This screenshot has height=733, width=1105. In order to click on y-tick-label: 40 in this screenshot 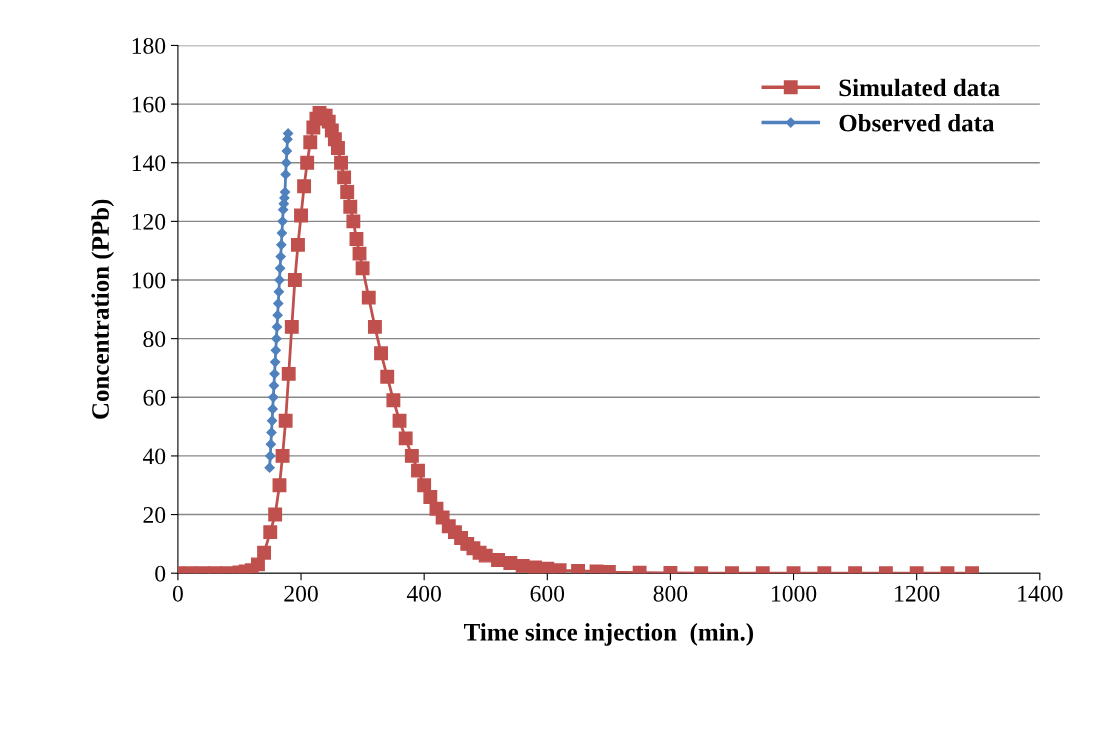, I will do `click(154, 456)`.